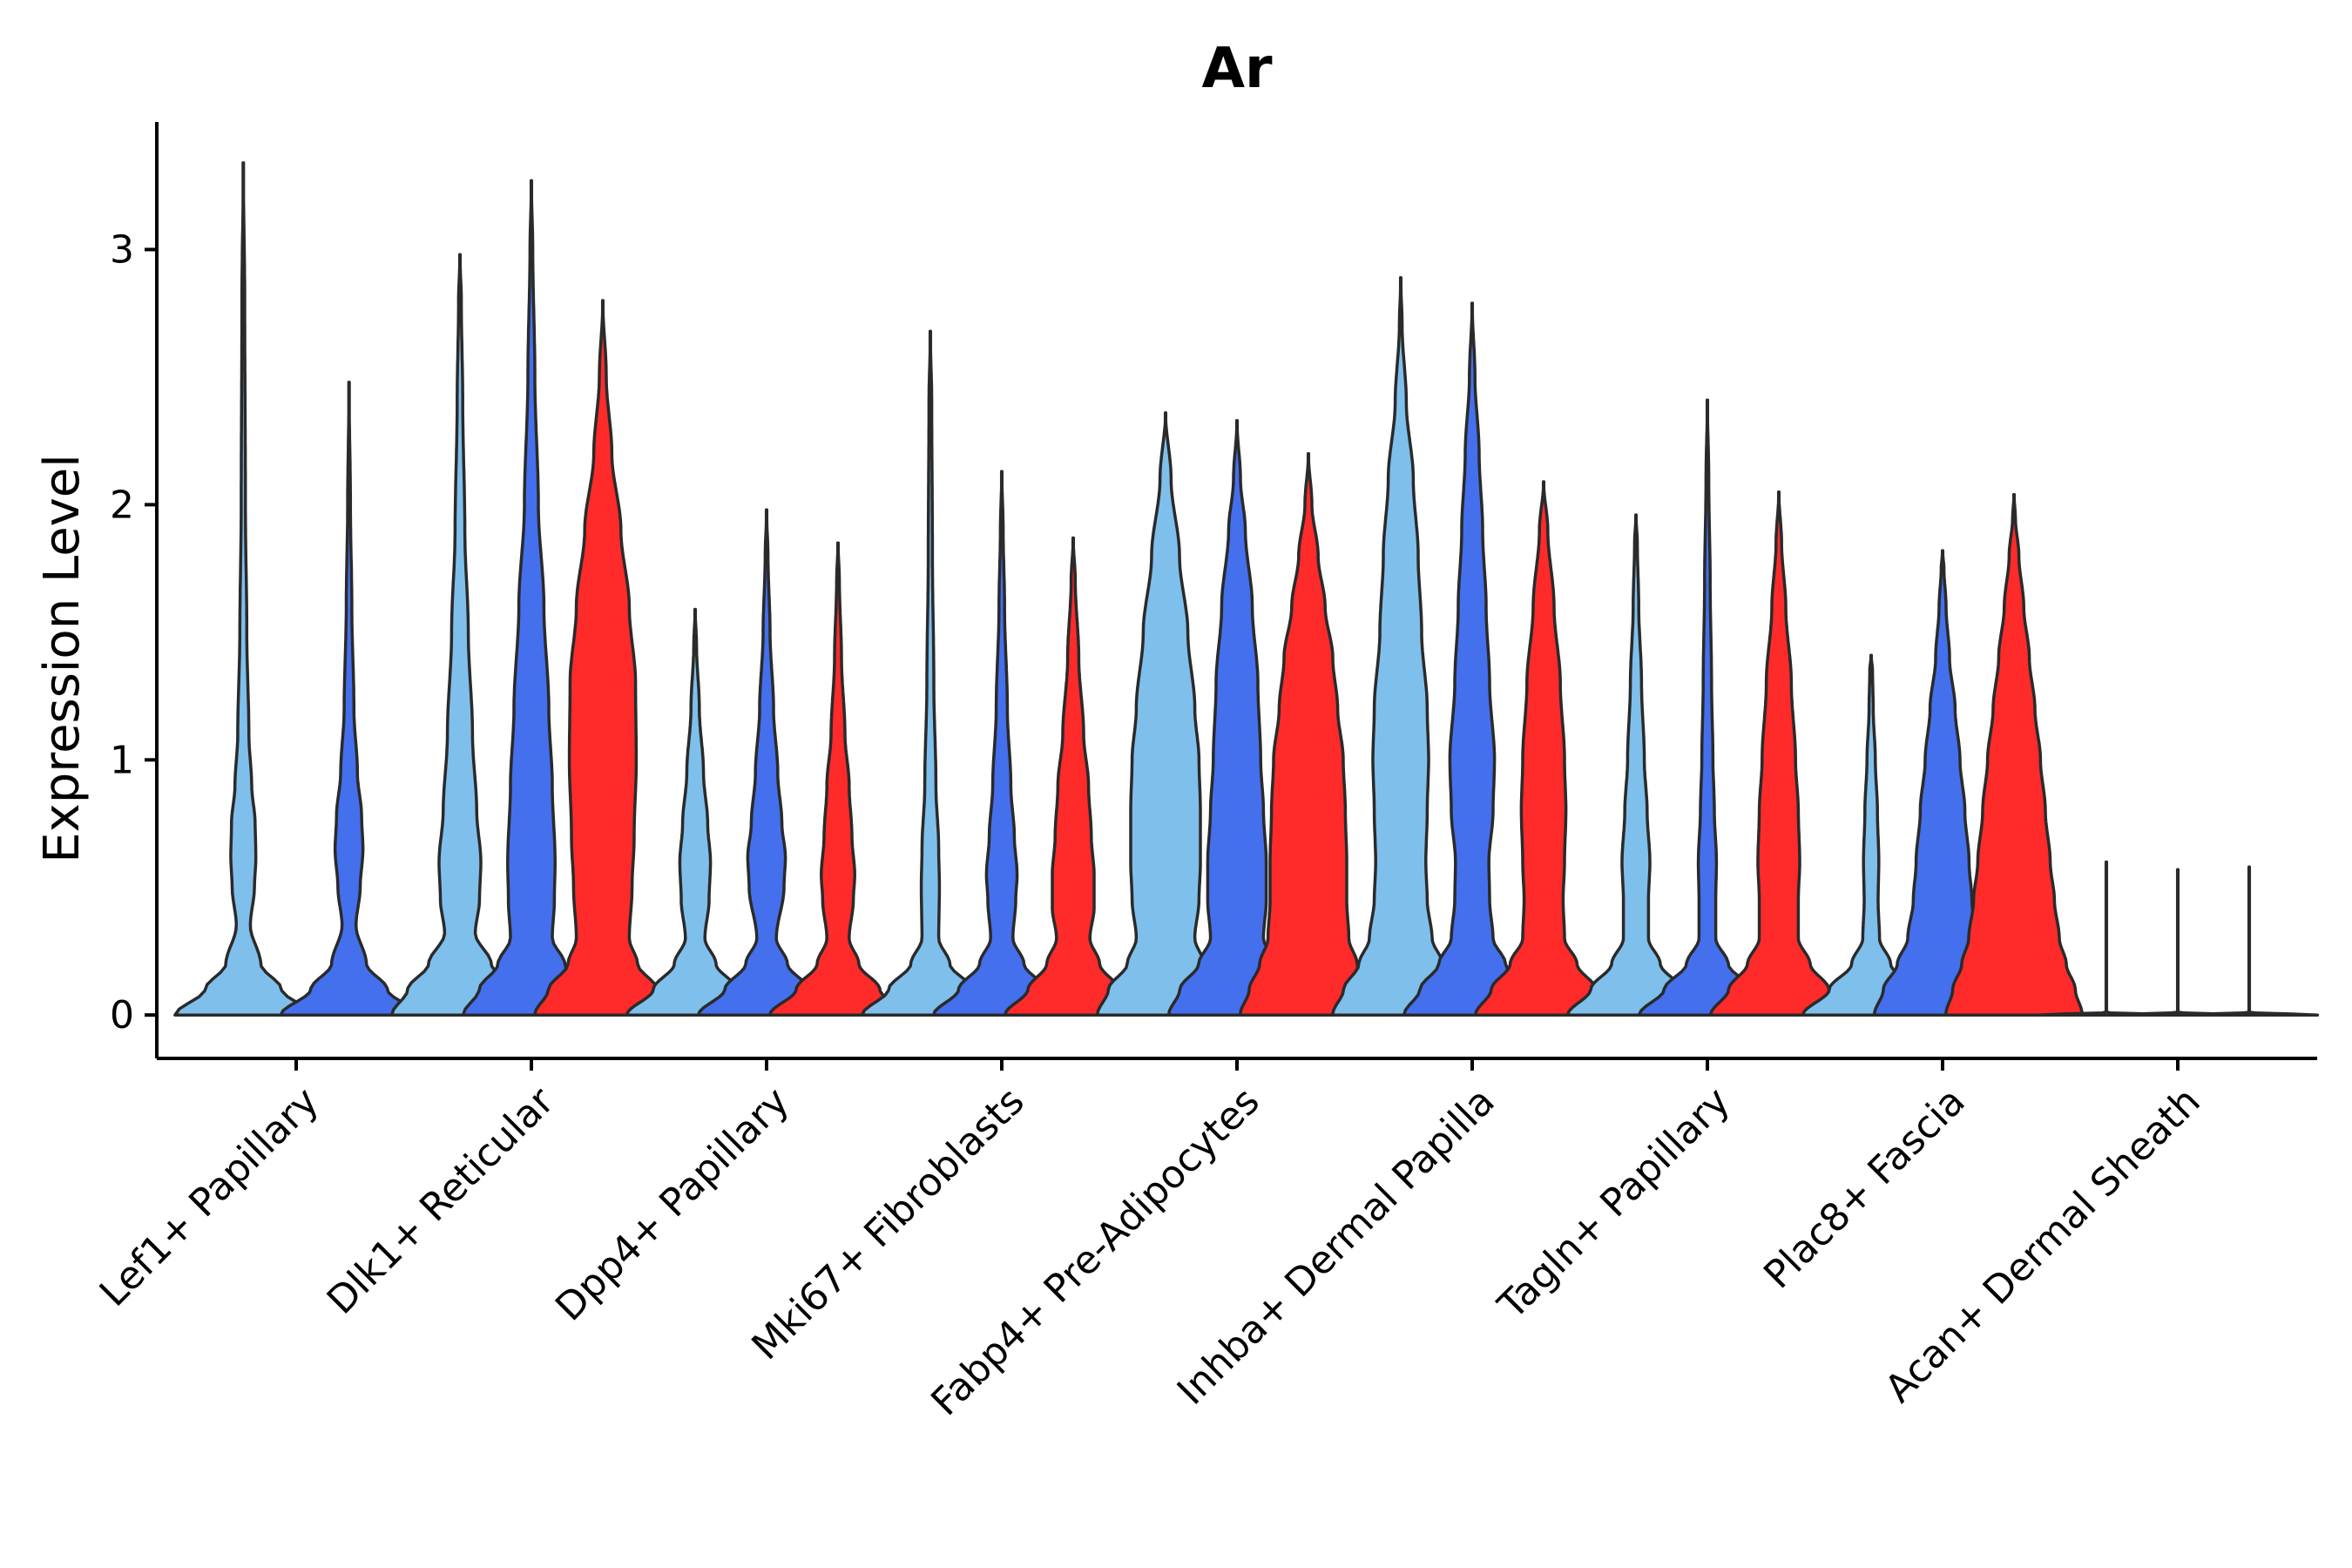 The image size is (2352, 1568). Describe the element at coordinates (122, 760) in the screenshot. I see `y-tick-label: 1` at that location.